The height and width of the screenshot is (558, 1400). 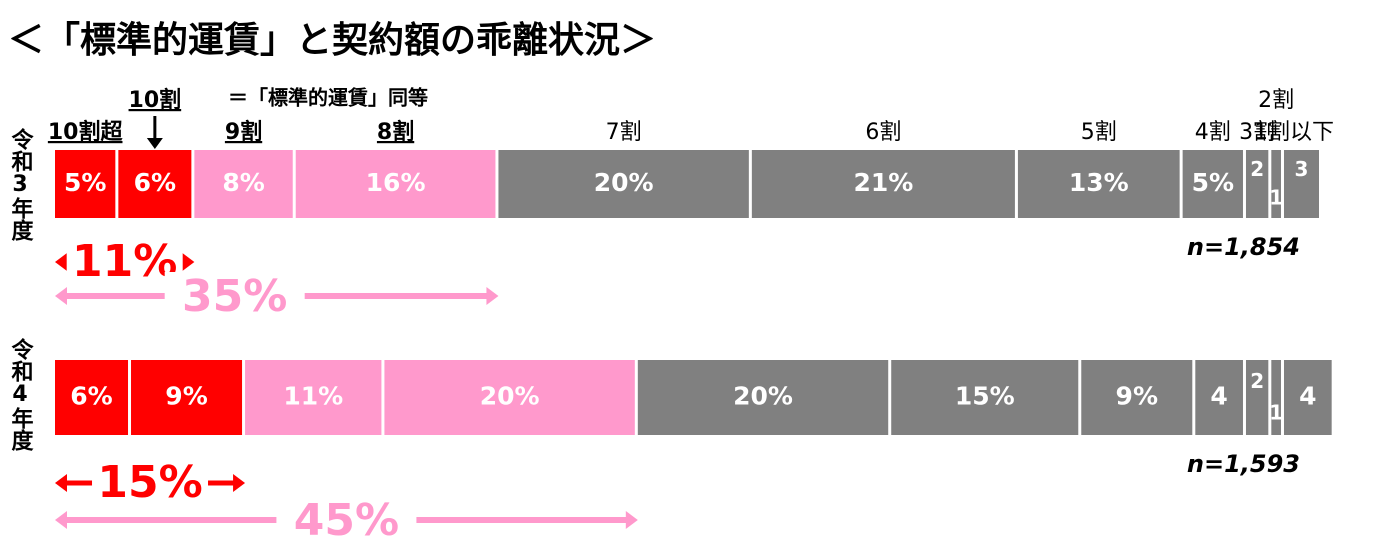 What do you see at coordinates (332, 40) in the screenshot?
I see `chart-title: ＜「標準的運賃」と契約額の乖離状況＞` at bounding box center [332, 40].